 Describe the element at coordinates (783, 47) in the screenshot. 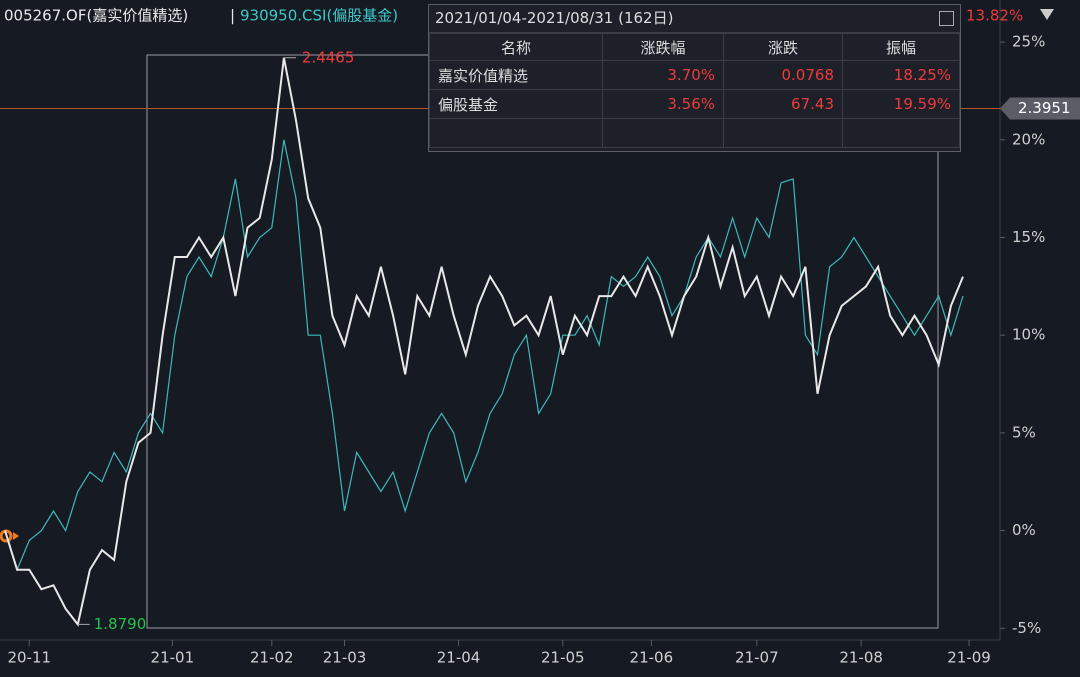

I see `col-header: 涨跌` at that location.